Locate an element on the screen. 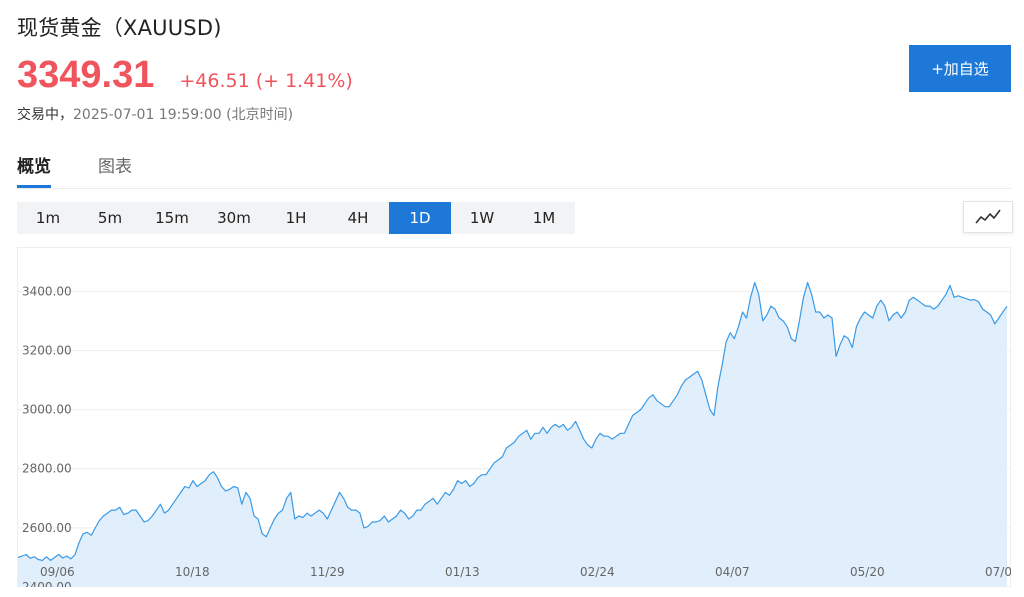 The image size is (1024, 597). trading-status: 交易中，2025-07-01 19:59:00 (北京时间) is located at coordinates (155, 114).